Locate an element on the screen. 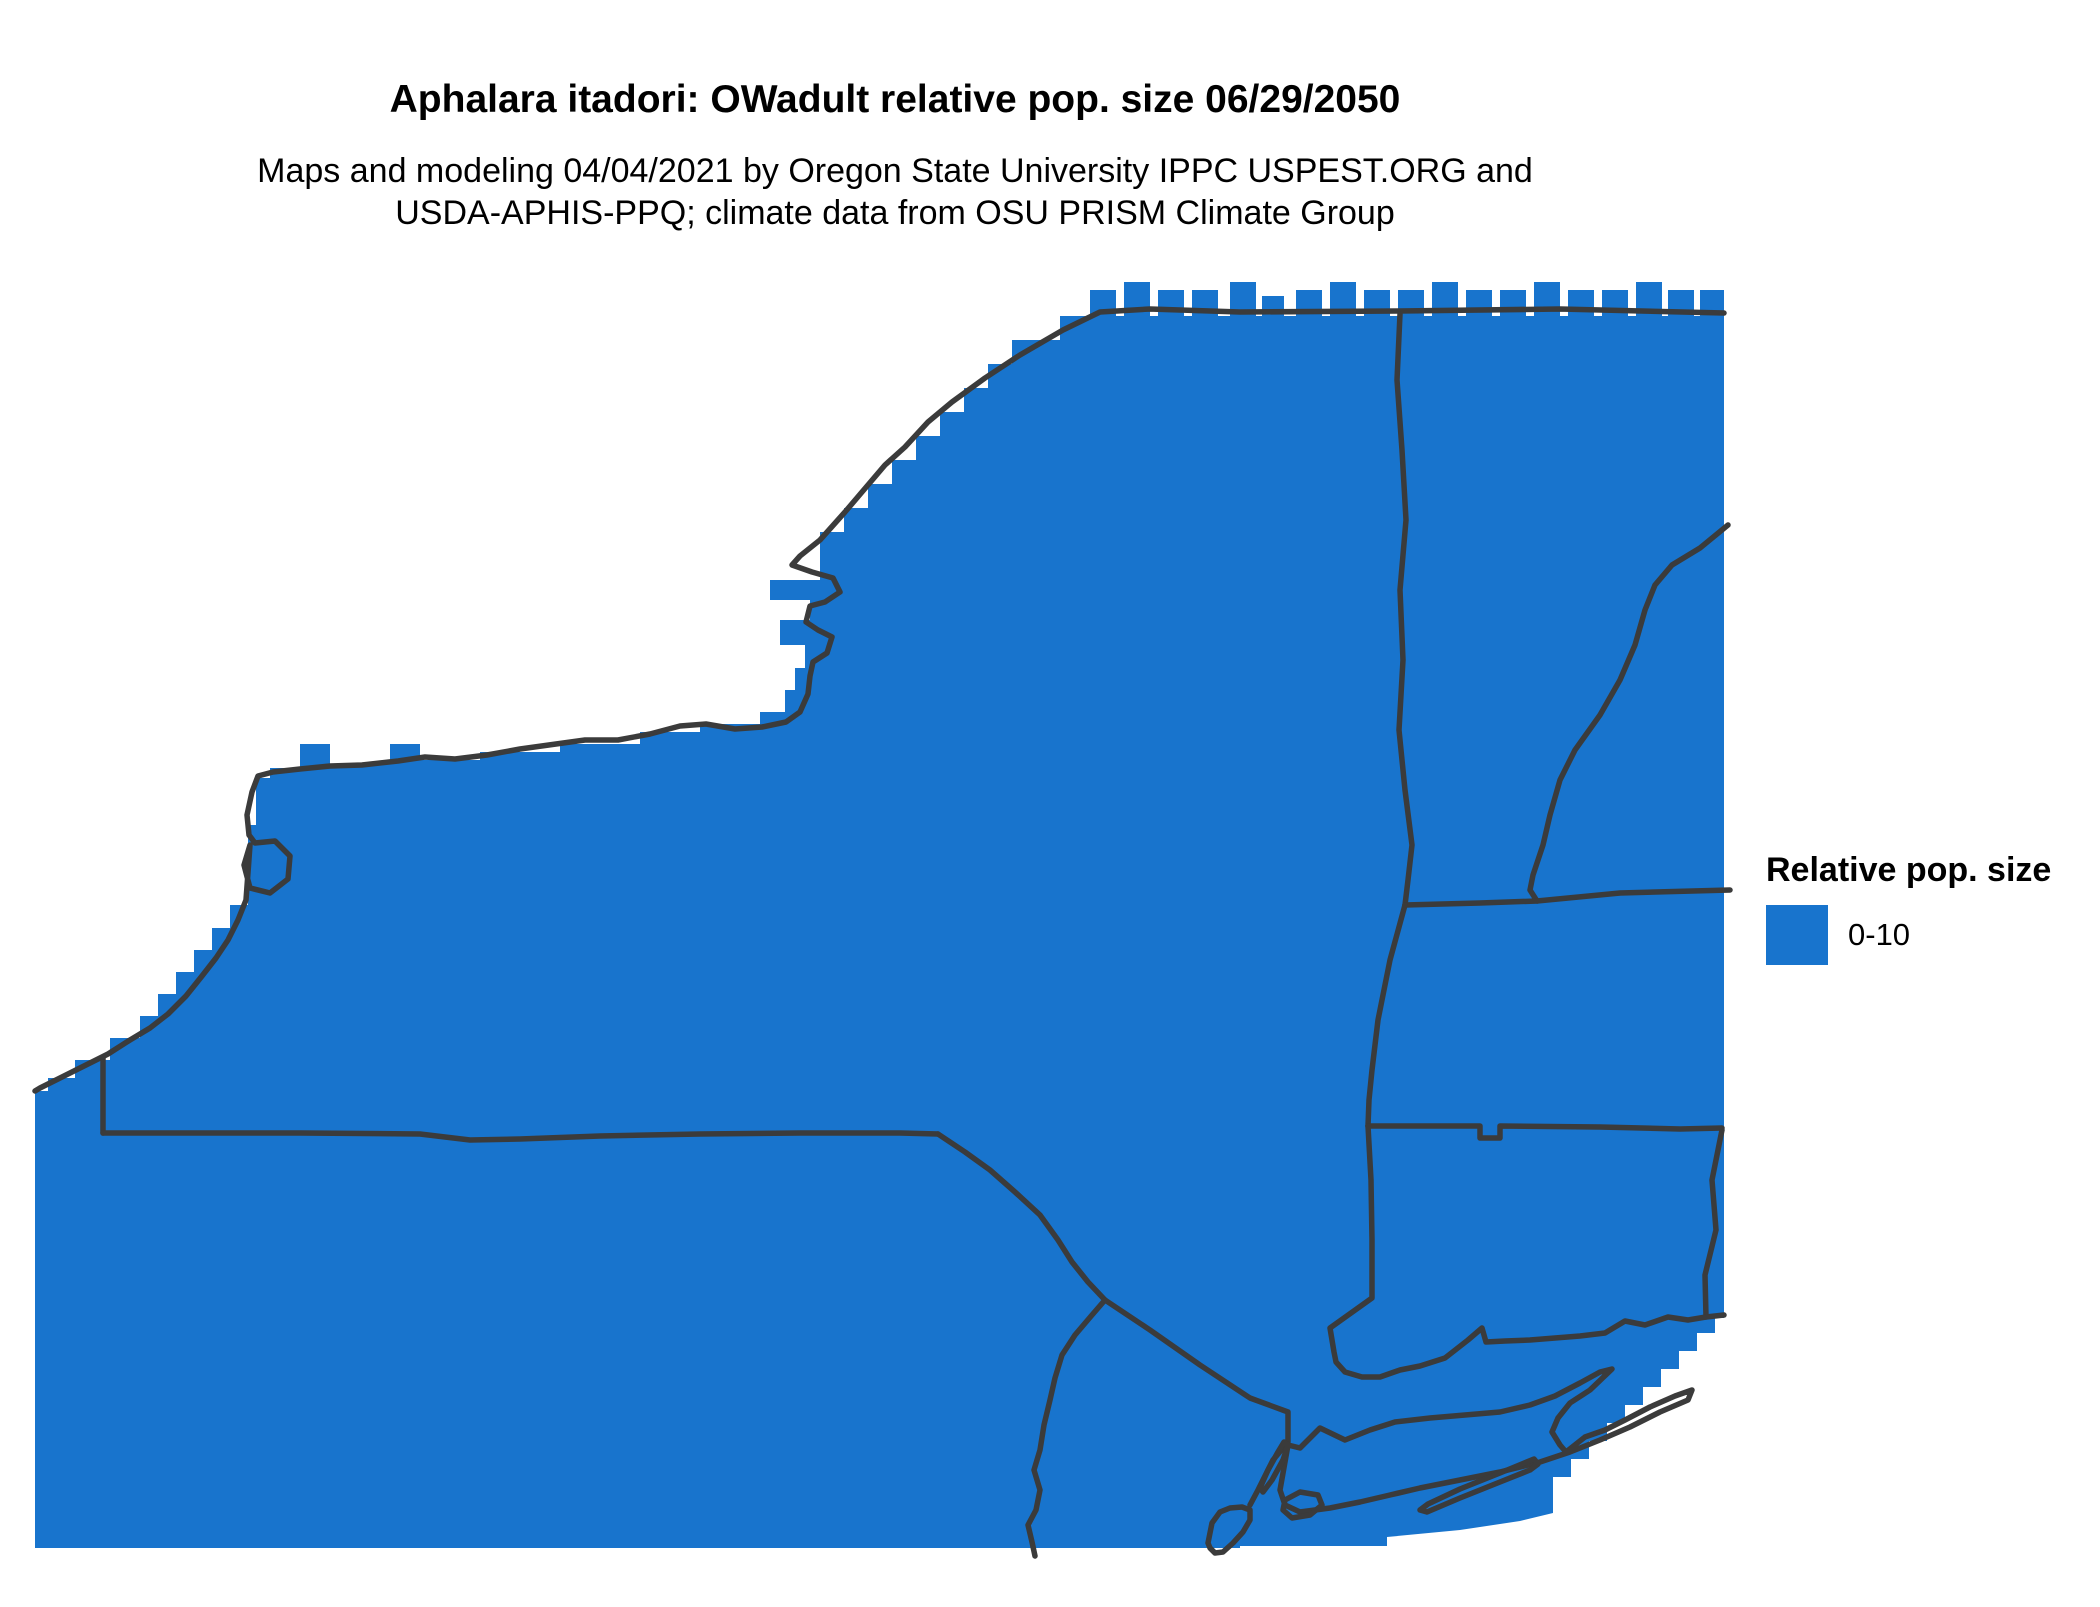  legend-item: 0-10 is located at coordinates (1908, 935).